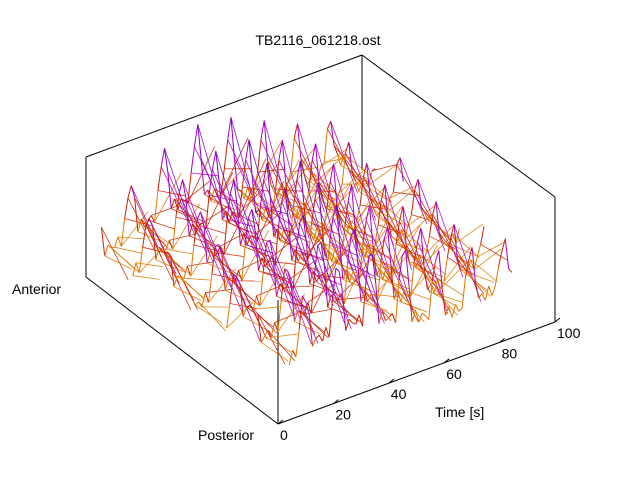  I want to click on x-tick-label: 20, so click(343, 415).